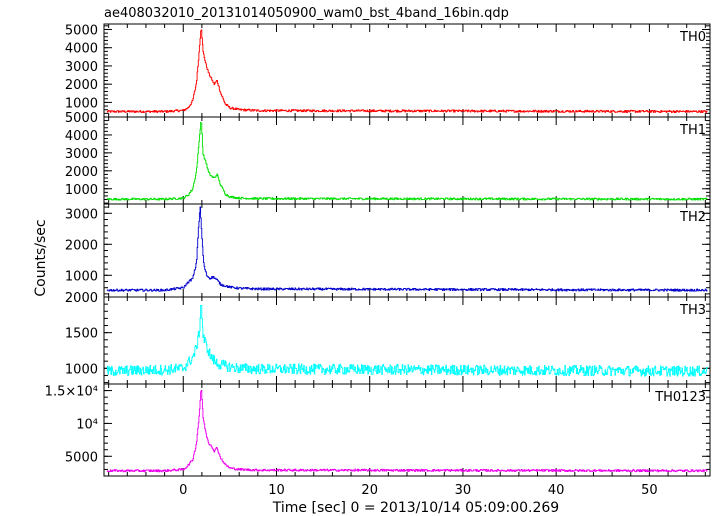  I want to click on y-tick-label: 10⁴, so click(87, 424).